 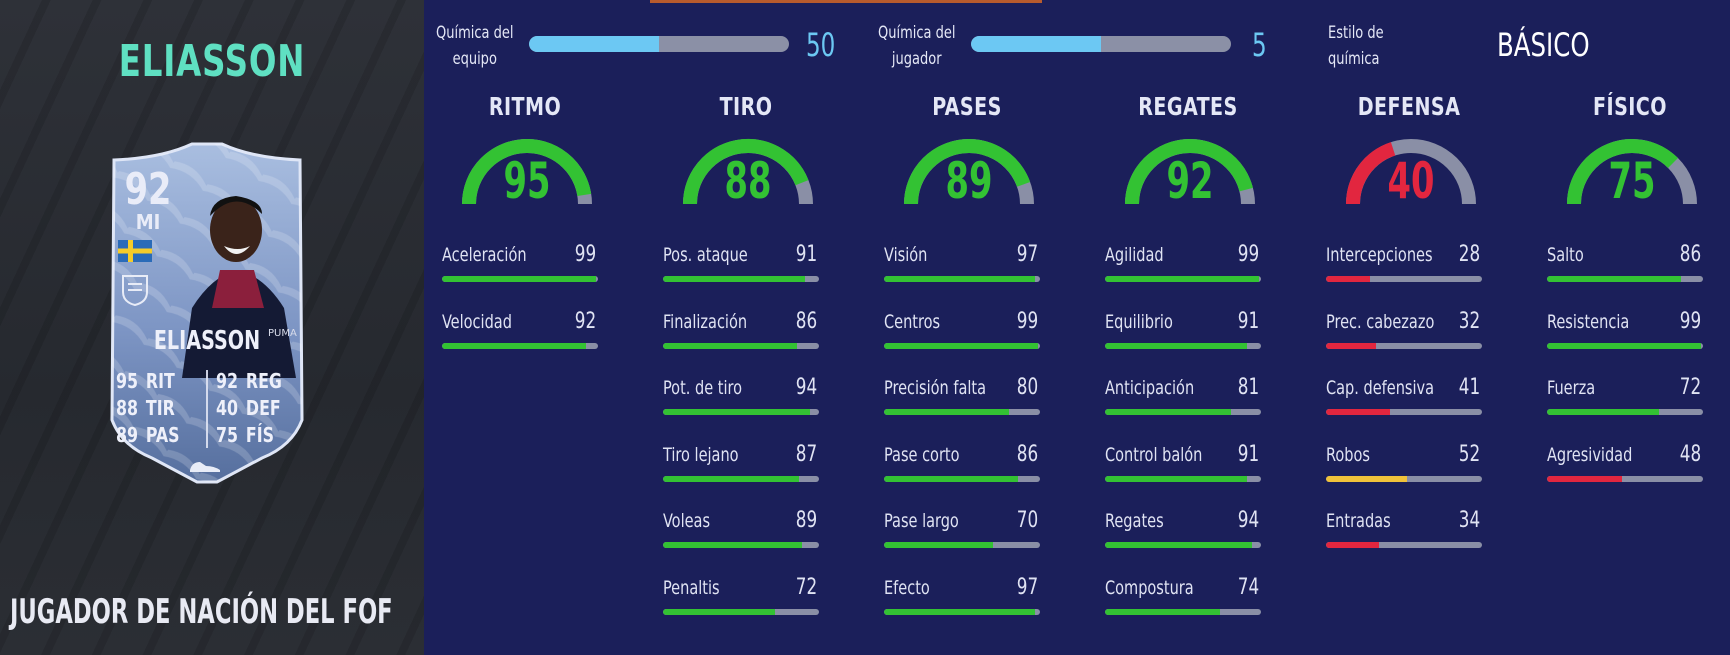 I want to click on stat-row: Resistencia 99, so click(x=1625, y=330).